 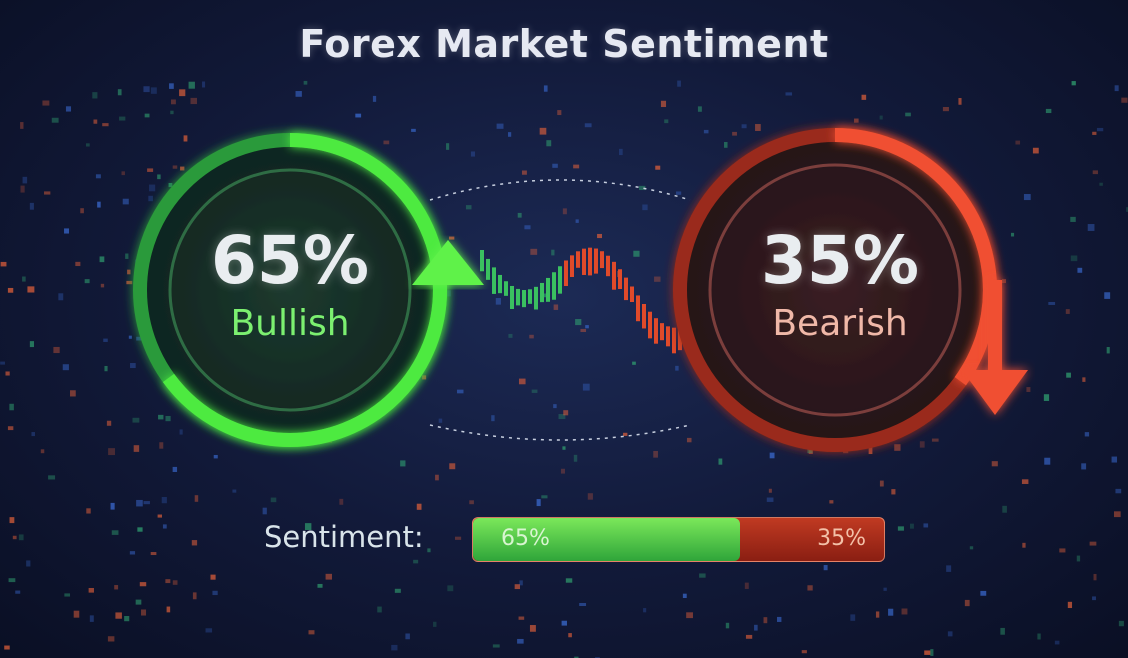 What do you see at coordinates (290, 323) in the screenshot?
I see `bullish-label: Bullish` at bounding box center [290, 323].